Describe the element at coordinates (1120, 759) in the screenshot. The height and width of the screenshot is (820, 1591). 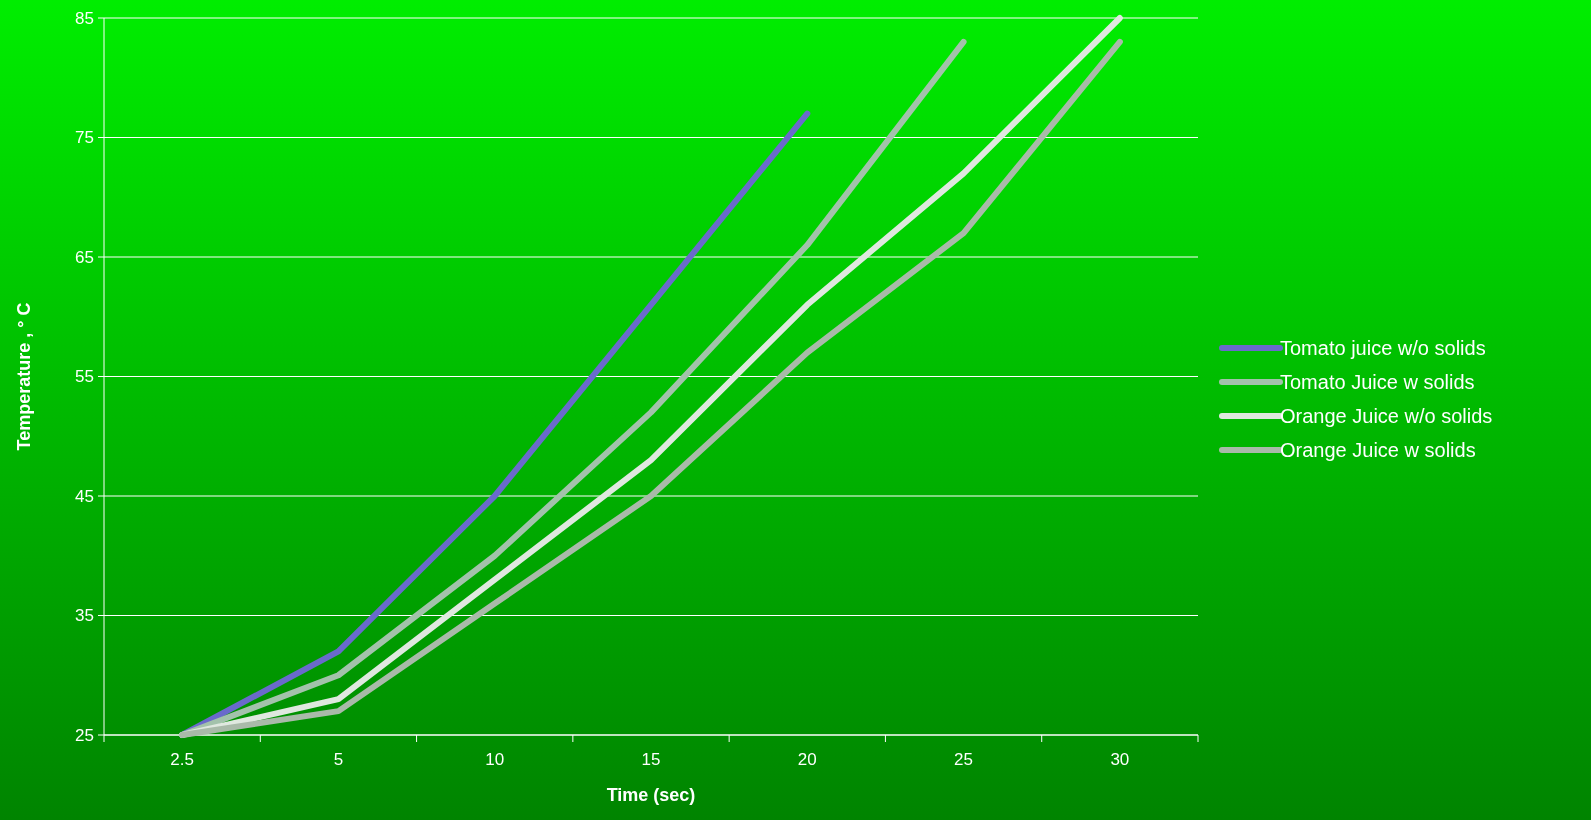
I see `x-tick-label: 30` at that location.